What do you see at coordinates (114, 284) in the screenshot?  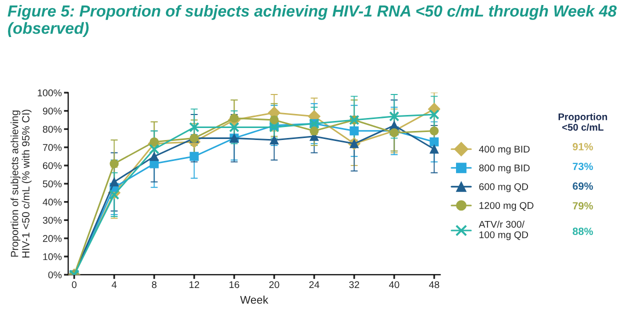 I see `x-tick-label: 4` at bounding box center [114, 284].